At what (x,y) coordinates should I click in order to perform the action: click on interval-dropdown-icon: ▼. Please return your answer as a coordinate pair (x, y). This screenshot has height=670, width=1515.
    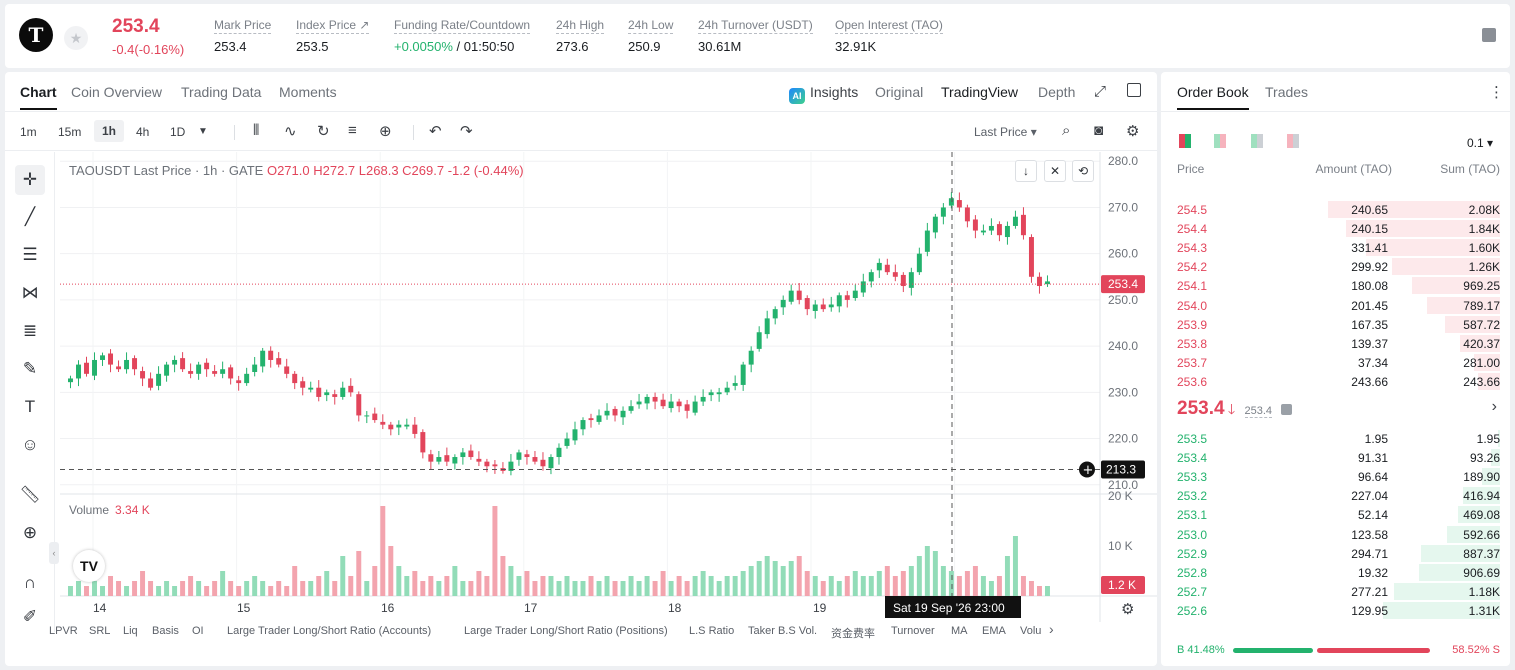
    Looking at the image, I should click on (203, 131).